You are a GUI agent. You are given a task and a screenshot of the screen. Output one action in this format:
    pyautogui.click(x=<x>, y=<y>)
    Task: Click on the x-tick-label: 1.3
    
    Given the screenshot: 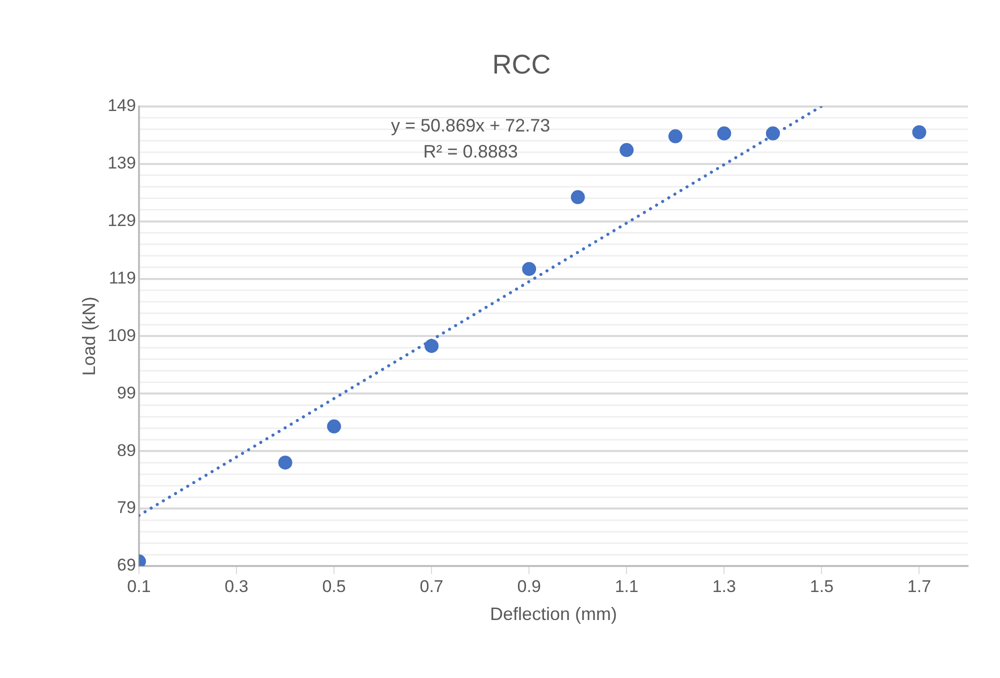 What is the action you would take?
    pyautogui.click(x=724, y=586)
    